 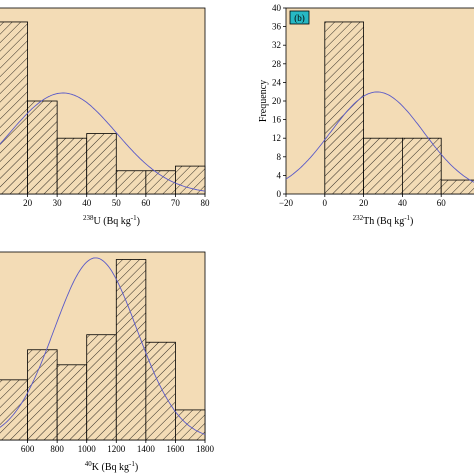 I want to click on y-tick-label: 0, so click(x=279, y=194).